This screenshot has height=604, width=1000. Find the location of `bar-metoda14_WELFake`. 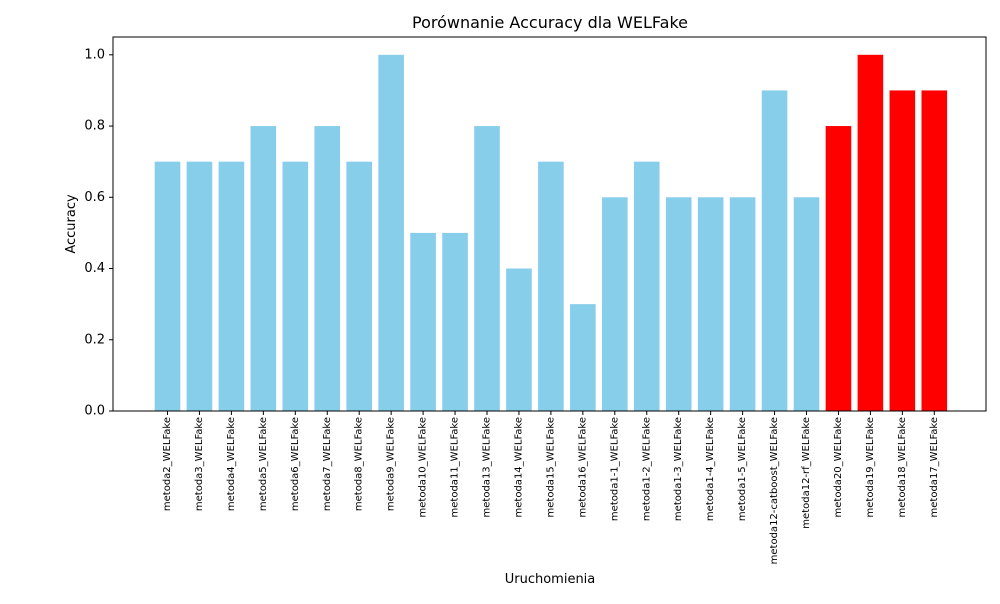

bar-metoda14_WELFake is located at coordinates (519, 339).